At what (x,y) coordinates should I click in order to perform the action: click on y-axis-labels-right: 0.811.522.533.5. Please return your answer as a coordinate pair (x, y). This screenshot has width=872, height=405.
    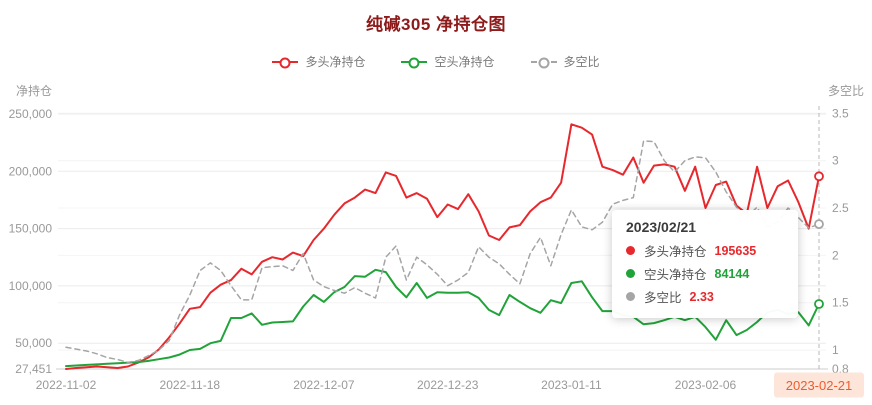
    Looking at the image, I should click on (840, 241).